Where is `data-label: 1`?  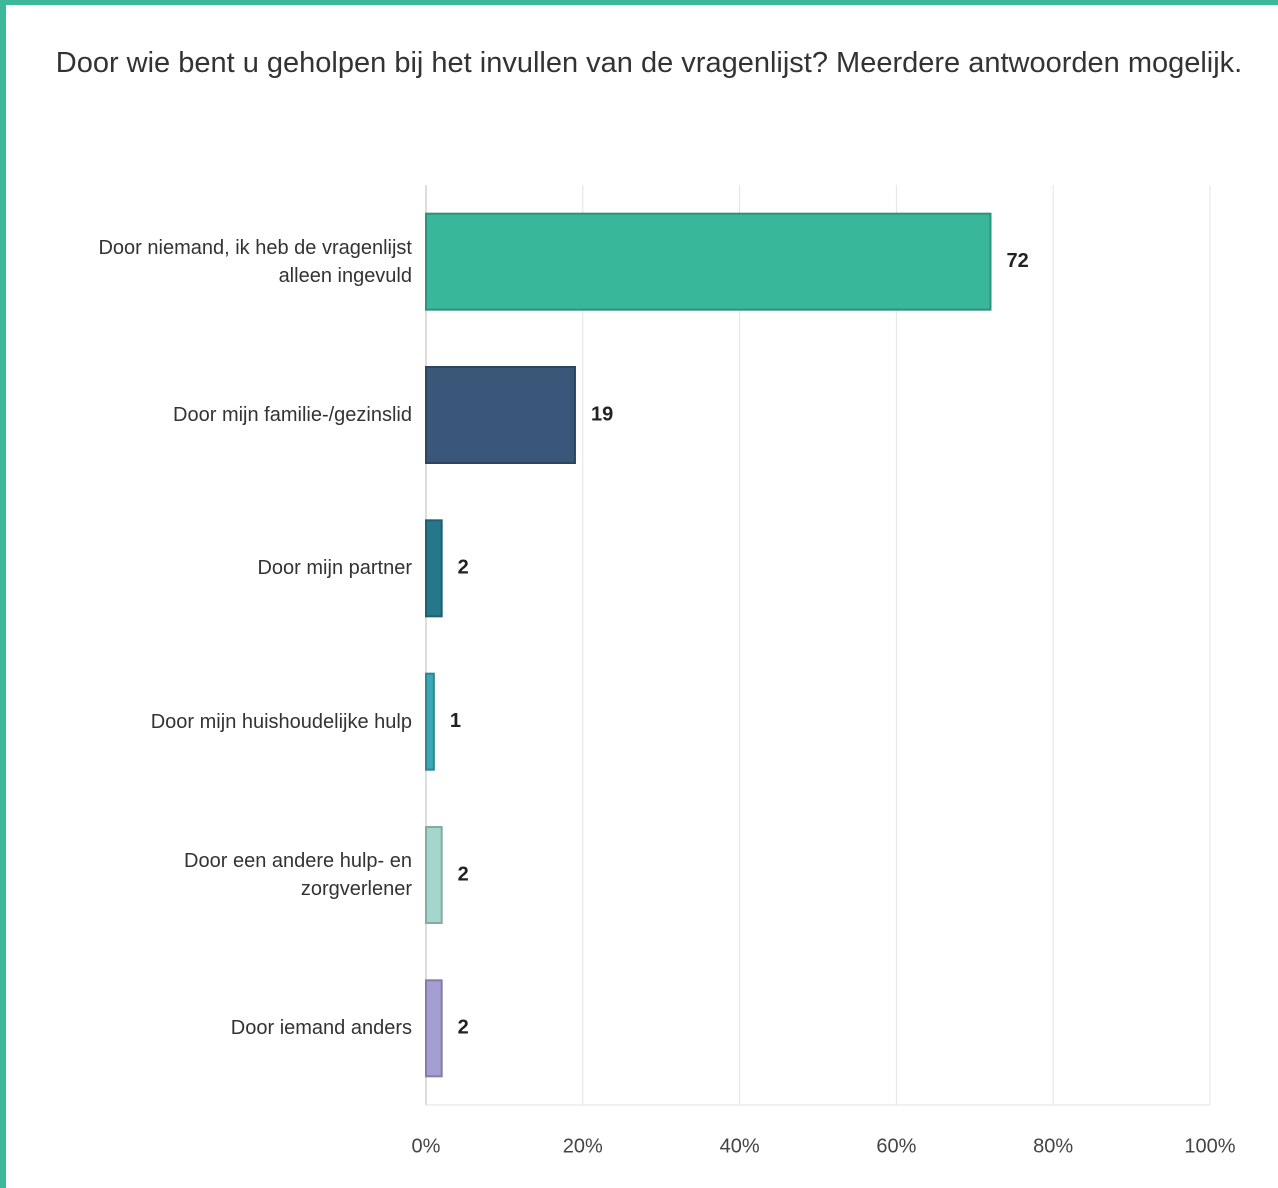 data-label: 1 is located at coordinates (455, 721).